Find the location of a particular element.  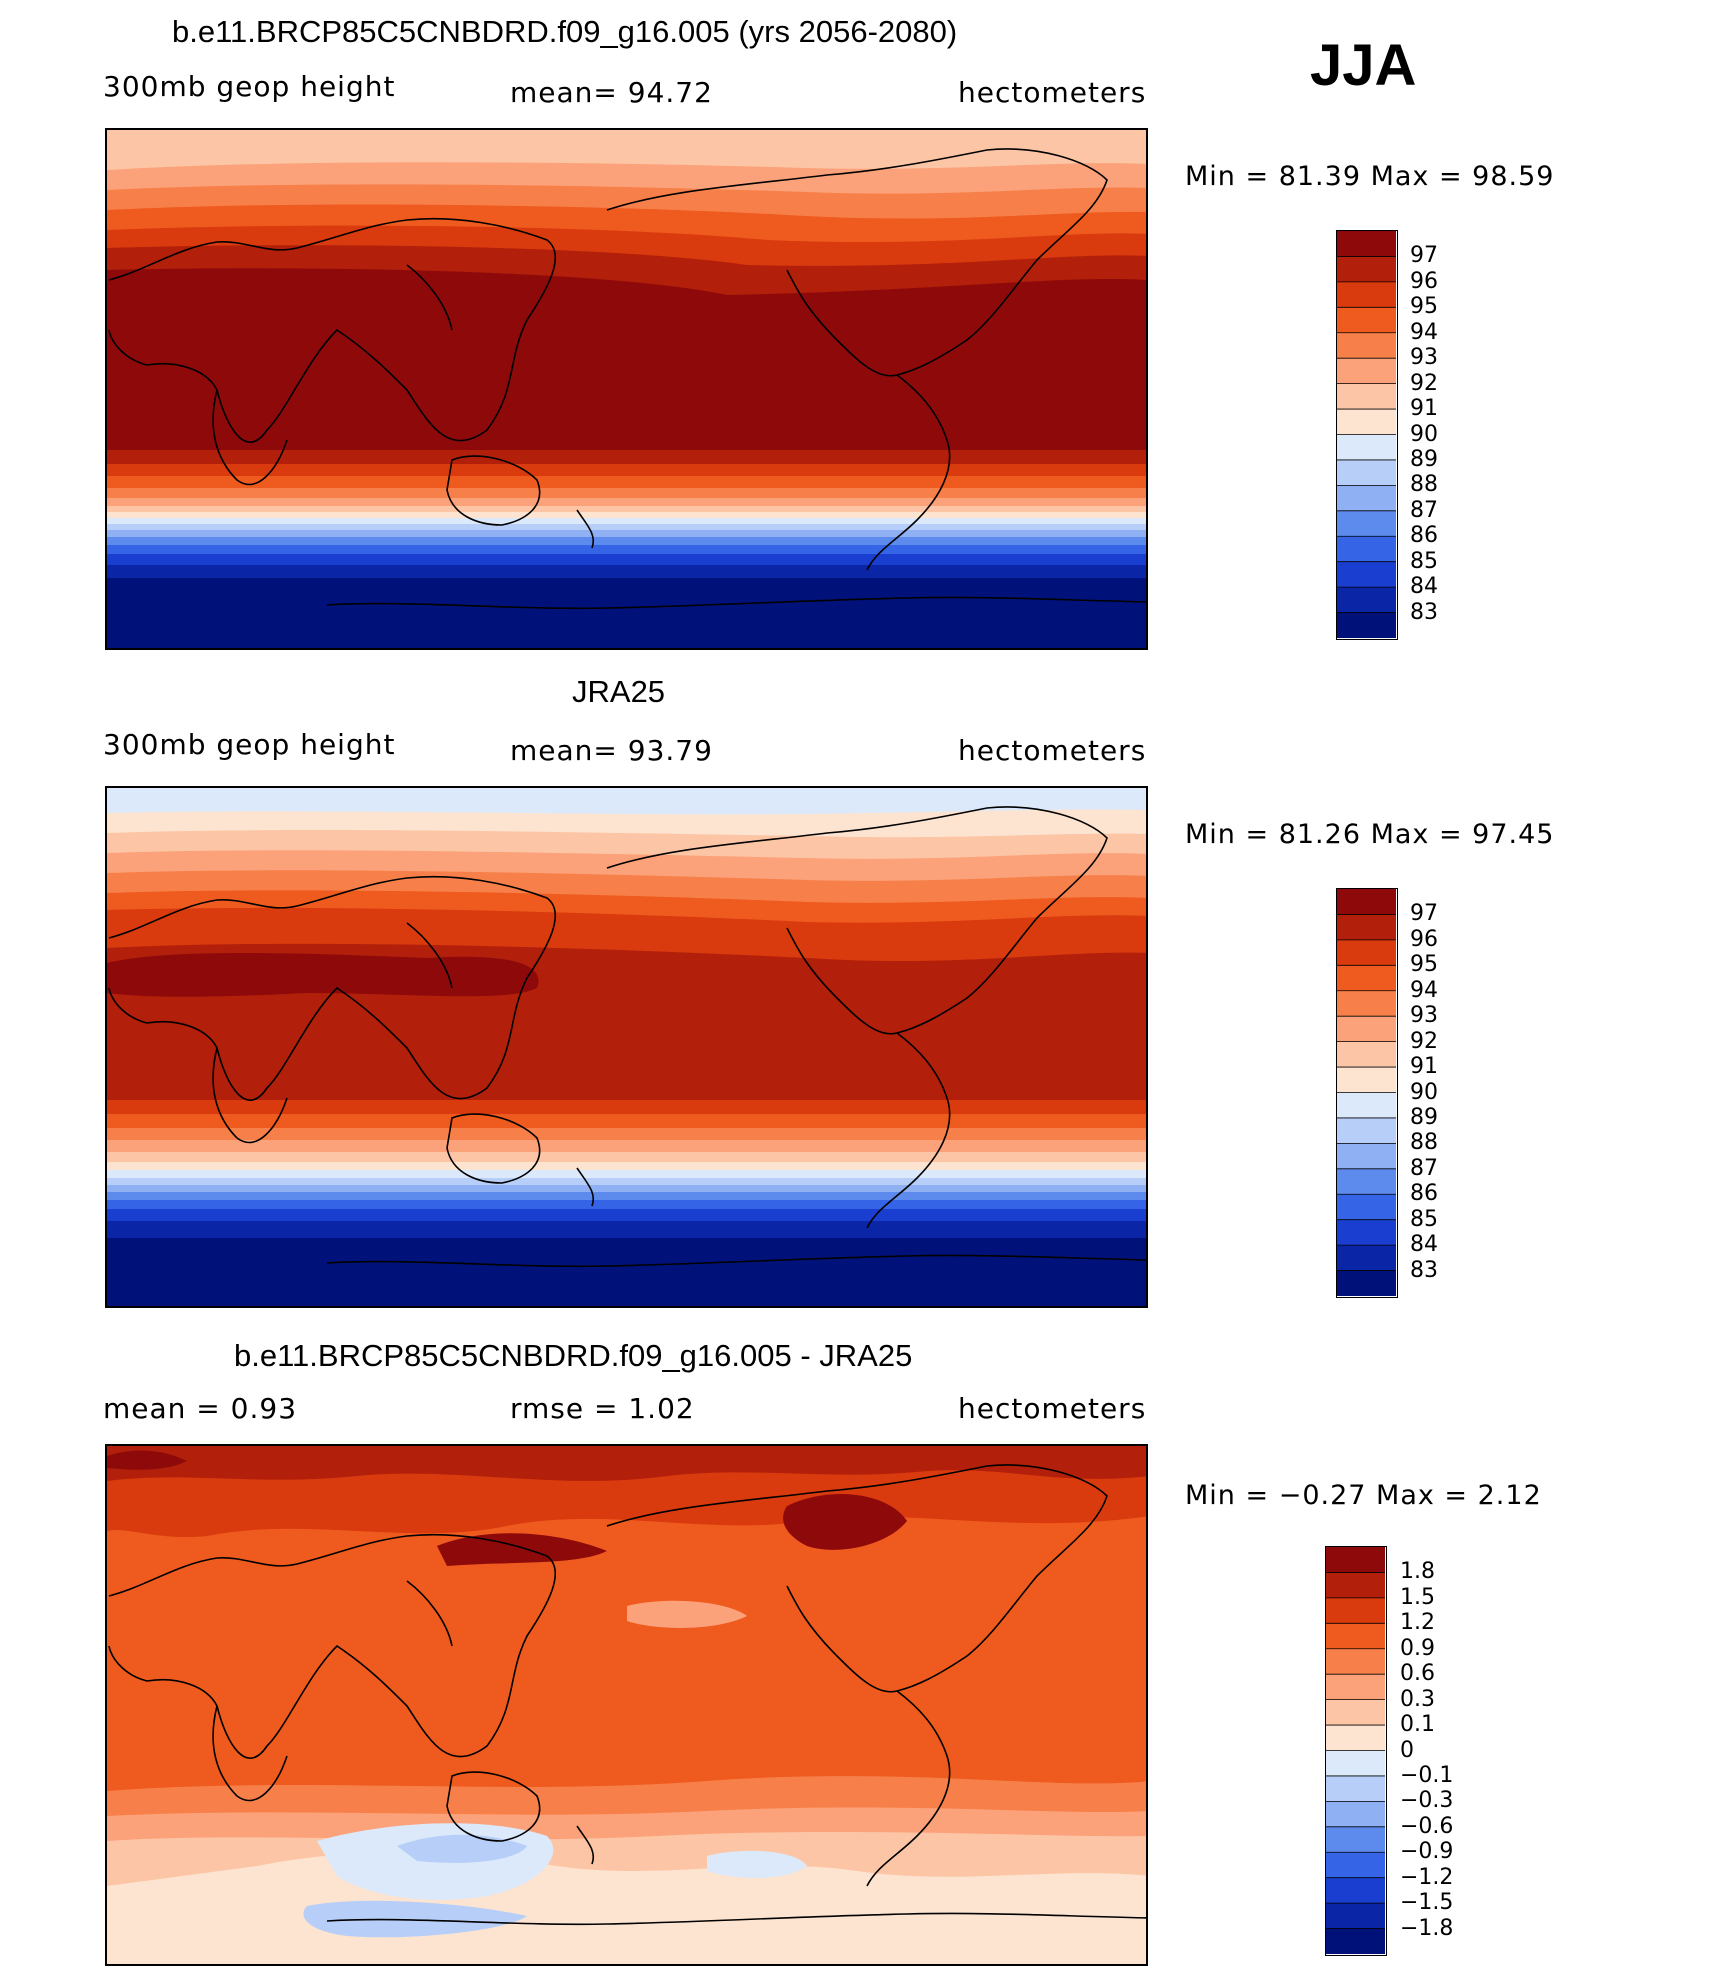

legend-tick-label: −0.1 is located at coordinates (1427, 1775).